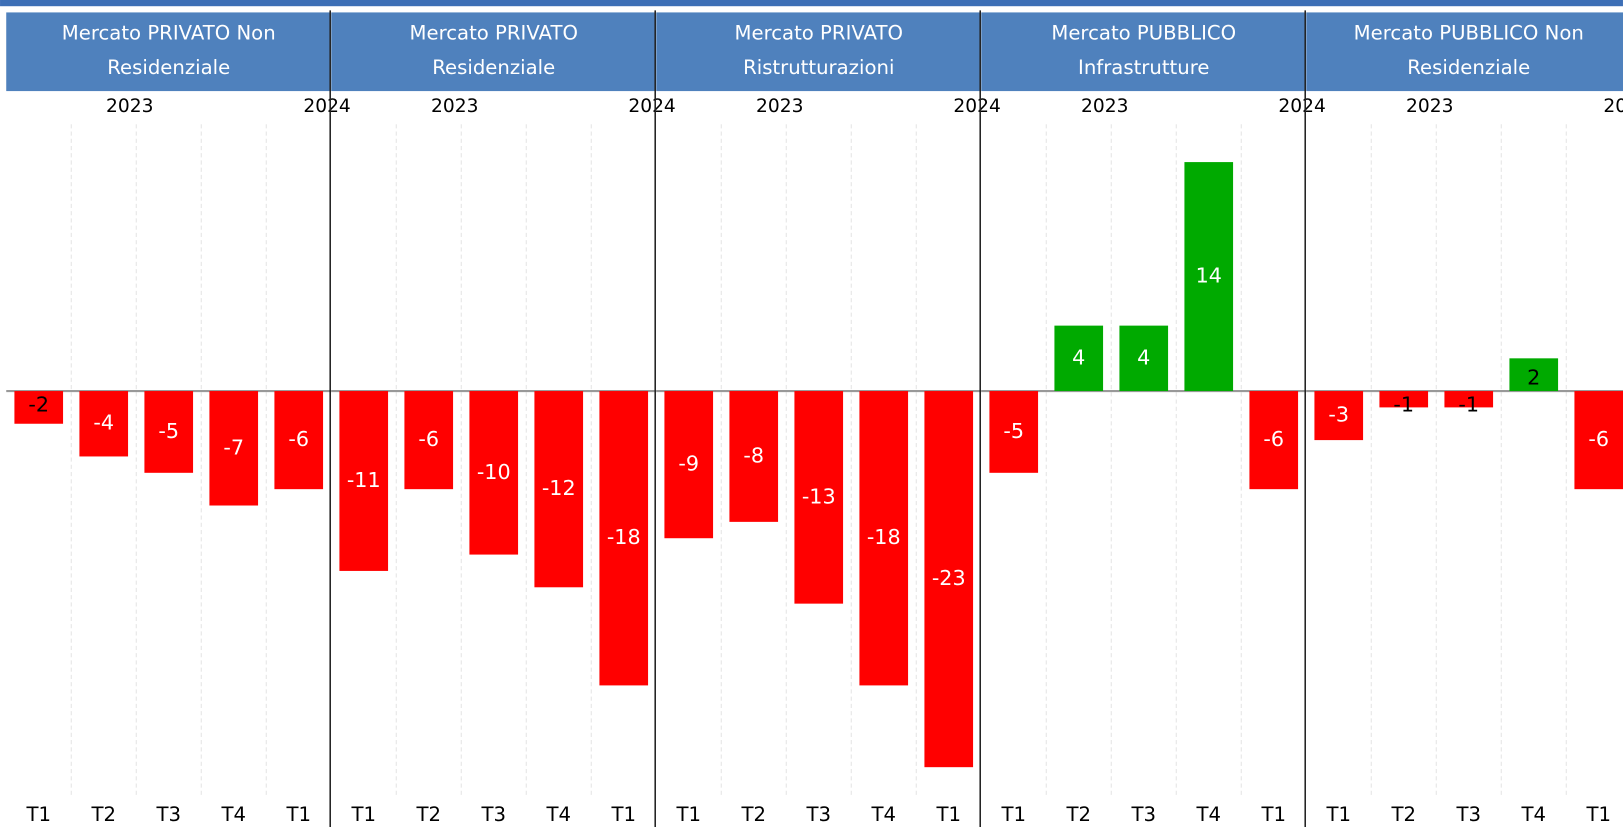 This screenshot has width=1623, height=827. Describe the element at coordinates (1533, 378) in the screenshot. I see `value-label: 2` at that location.